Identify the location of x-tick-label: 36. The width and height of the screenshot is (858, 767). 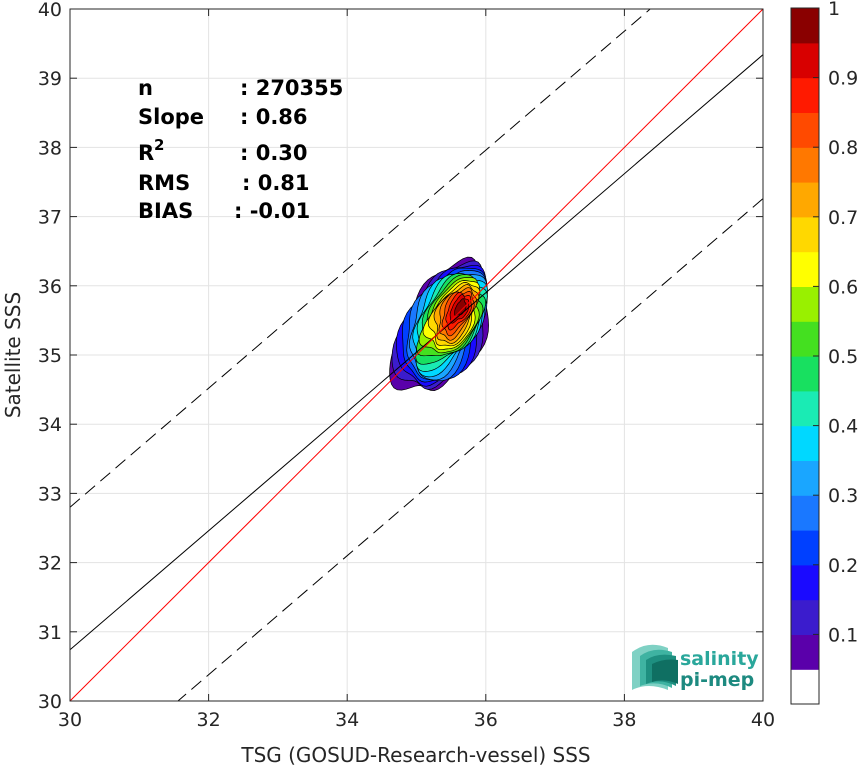
(486, 720).